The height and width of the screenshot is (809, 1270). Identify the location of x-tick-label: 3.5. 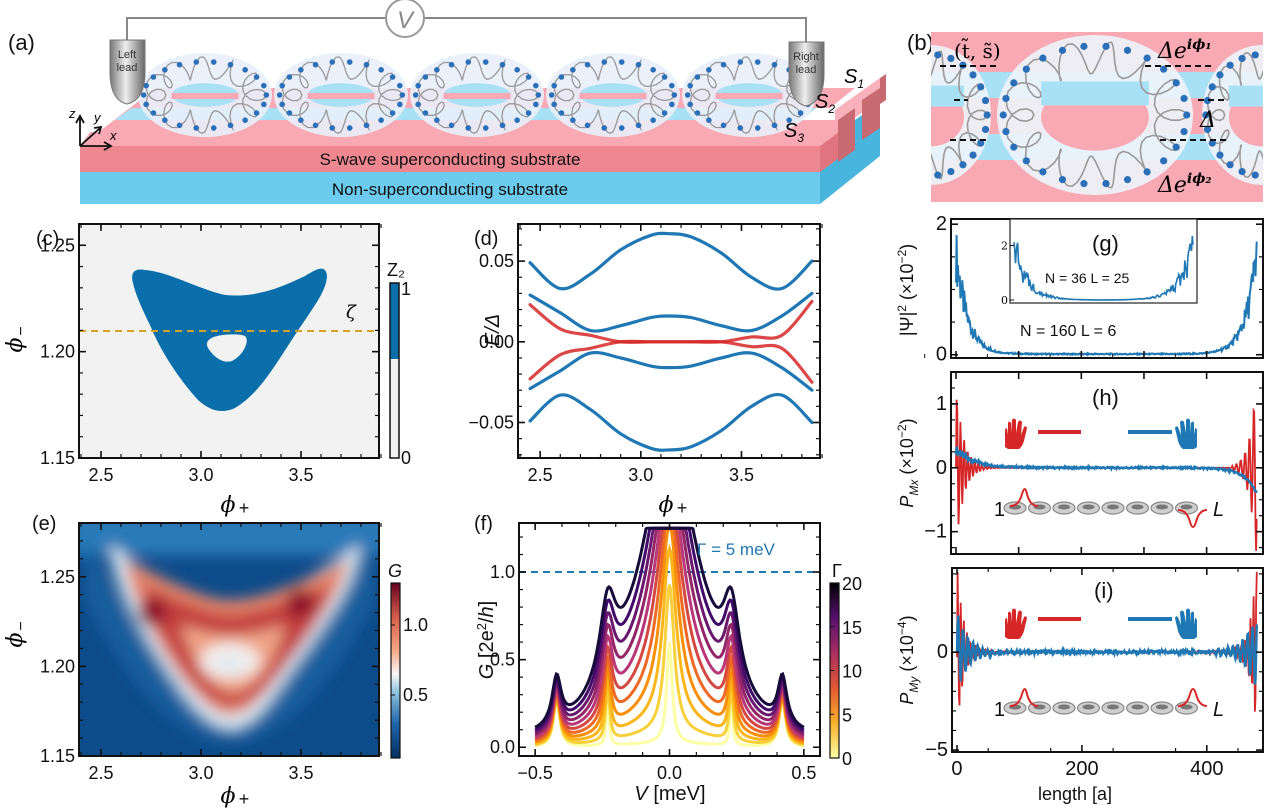
(300, 773).